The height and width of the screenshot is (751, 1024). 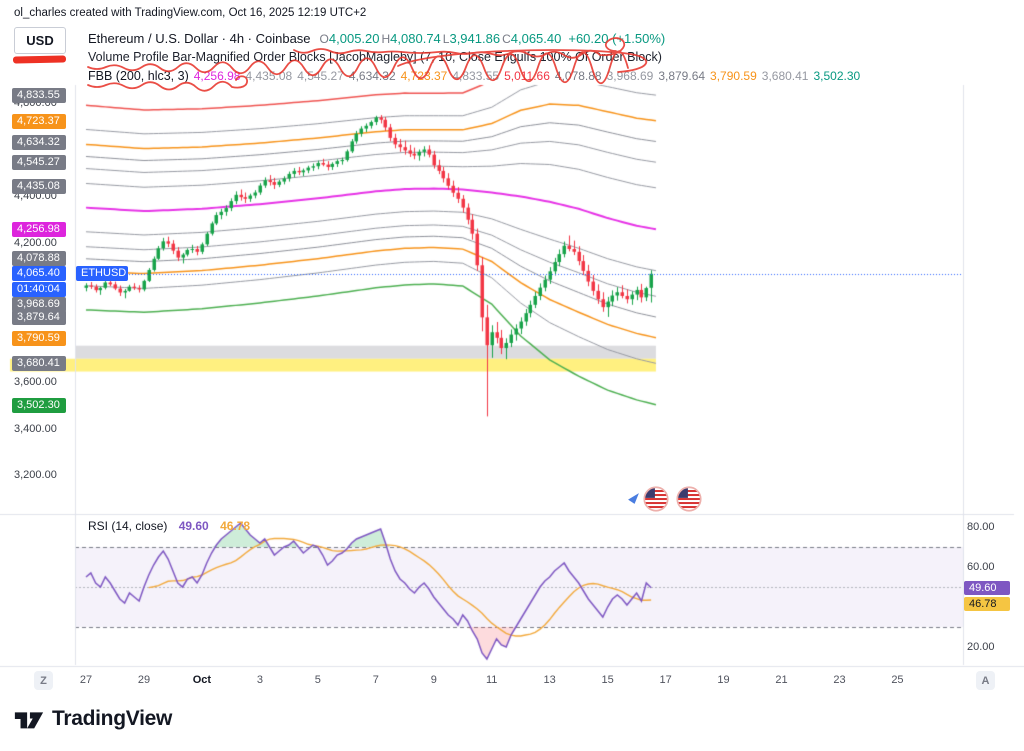 I want to click on time-label: 19, so click(x=723, y=680).